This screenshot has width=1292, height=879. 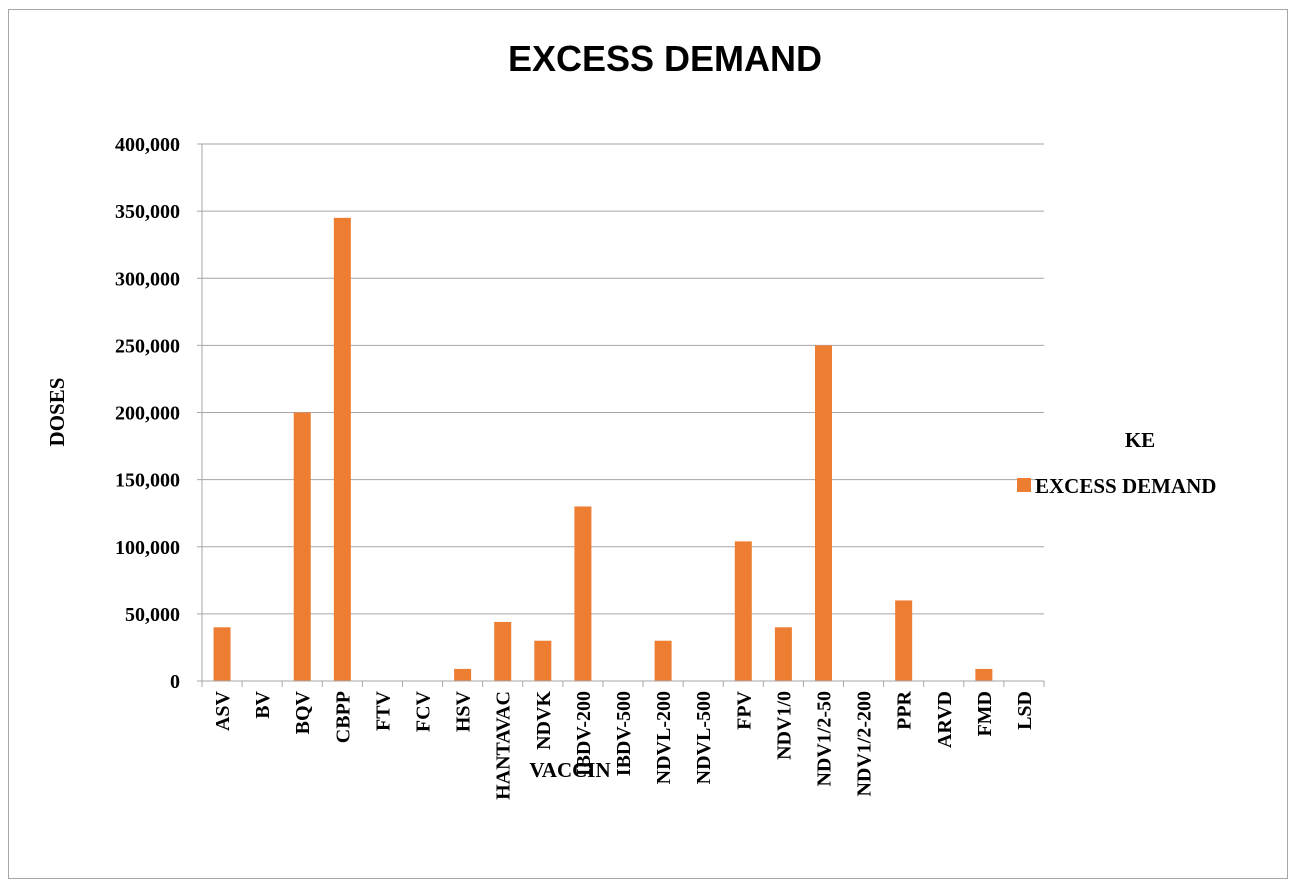 I want to click on x-tick-label: FMD, so click(x=985, y=714).